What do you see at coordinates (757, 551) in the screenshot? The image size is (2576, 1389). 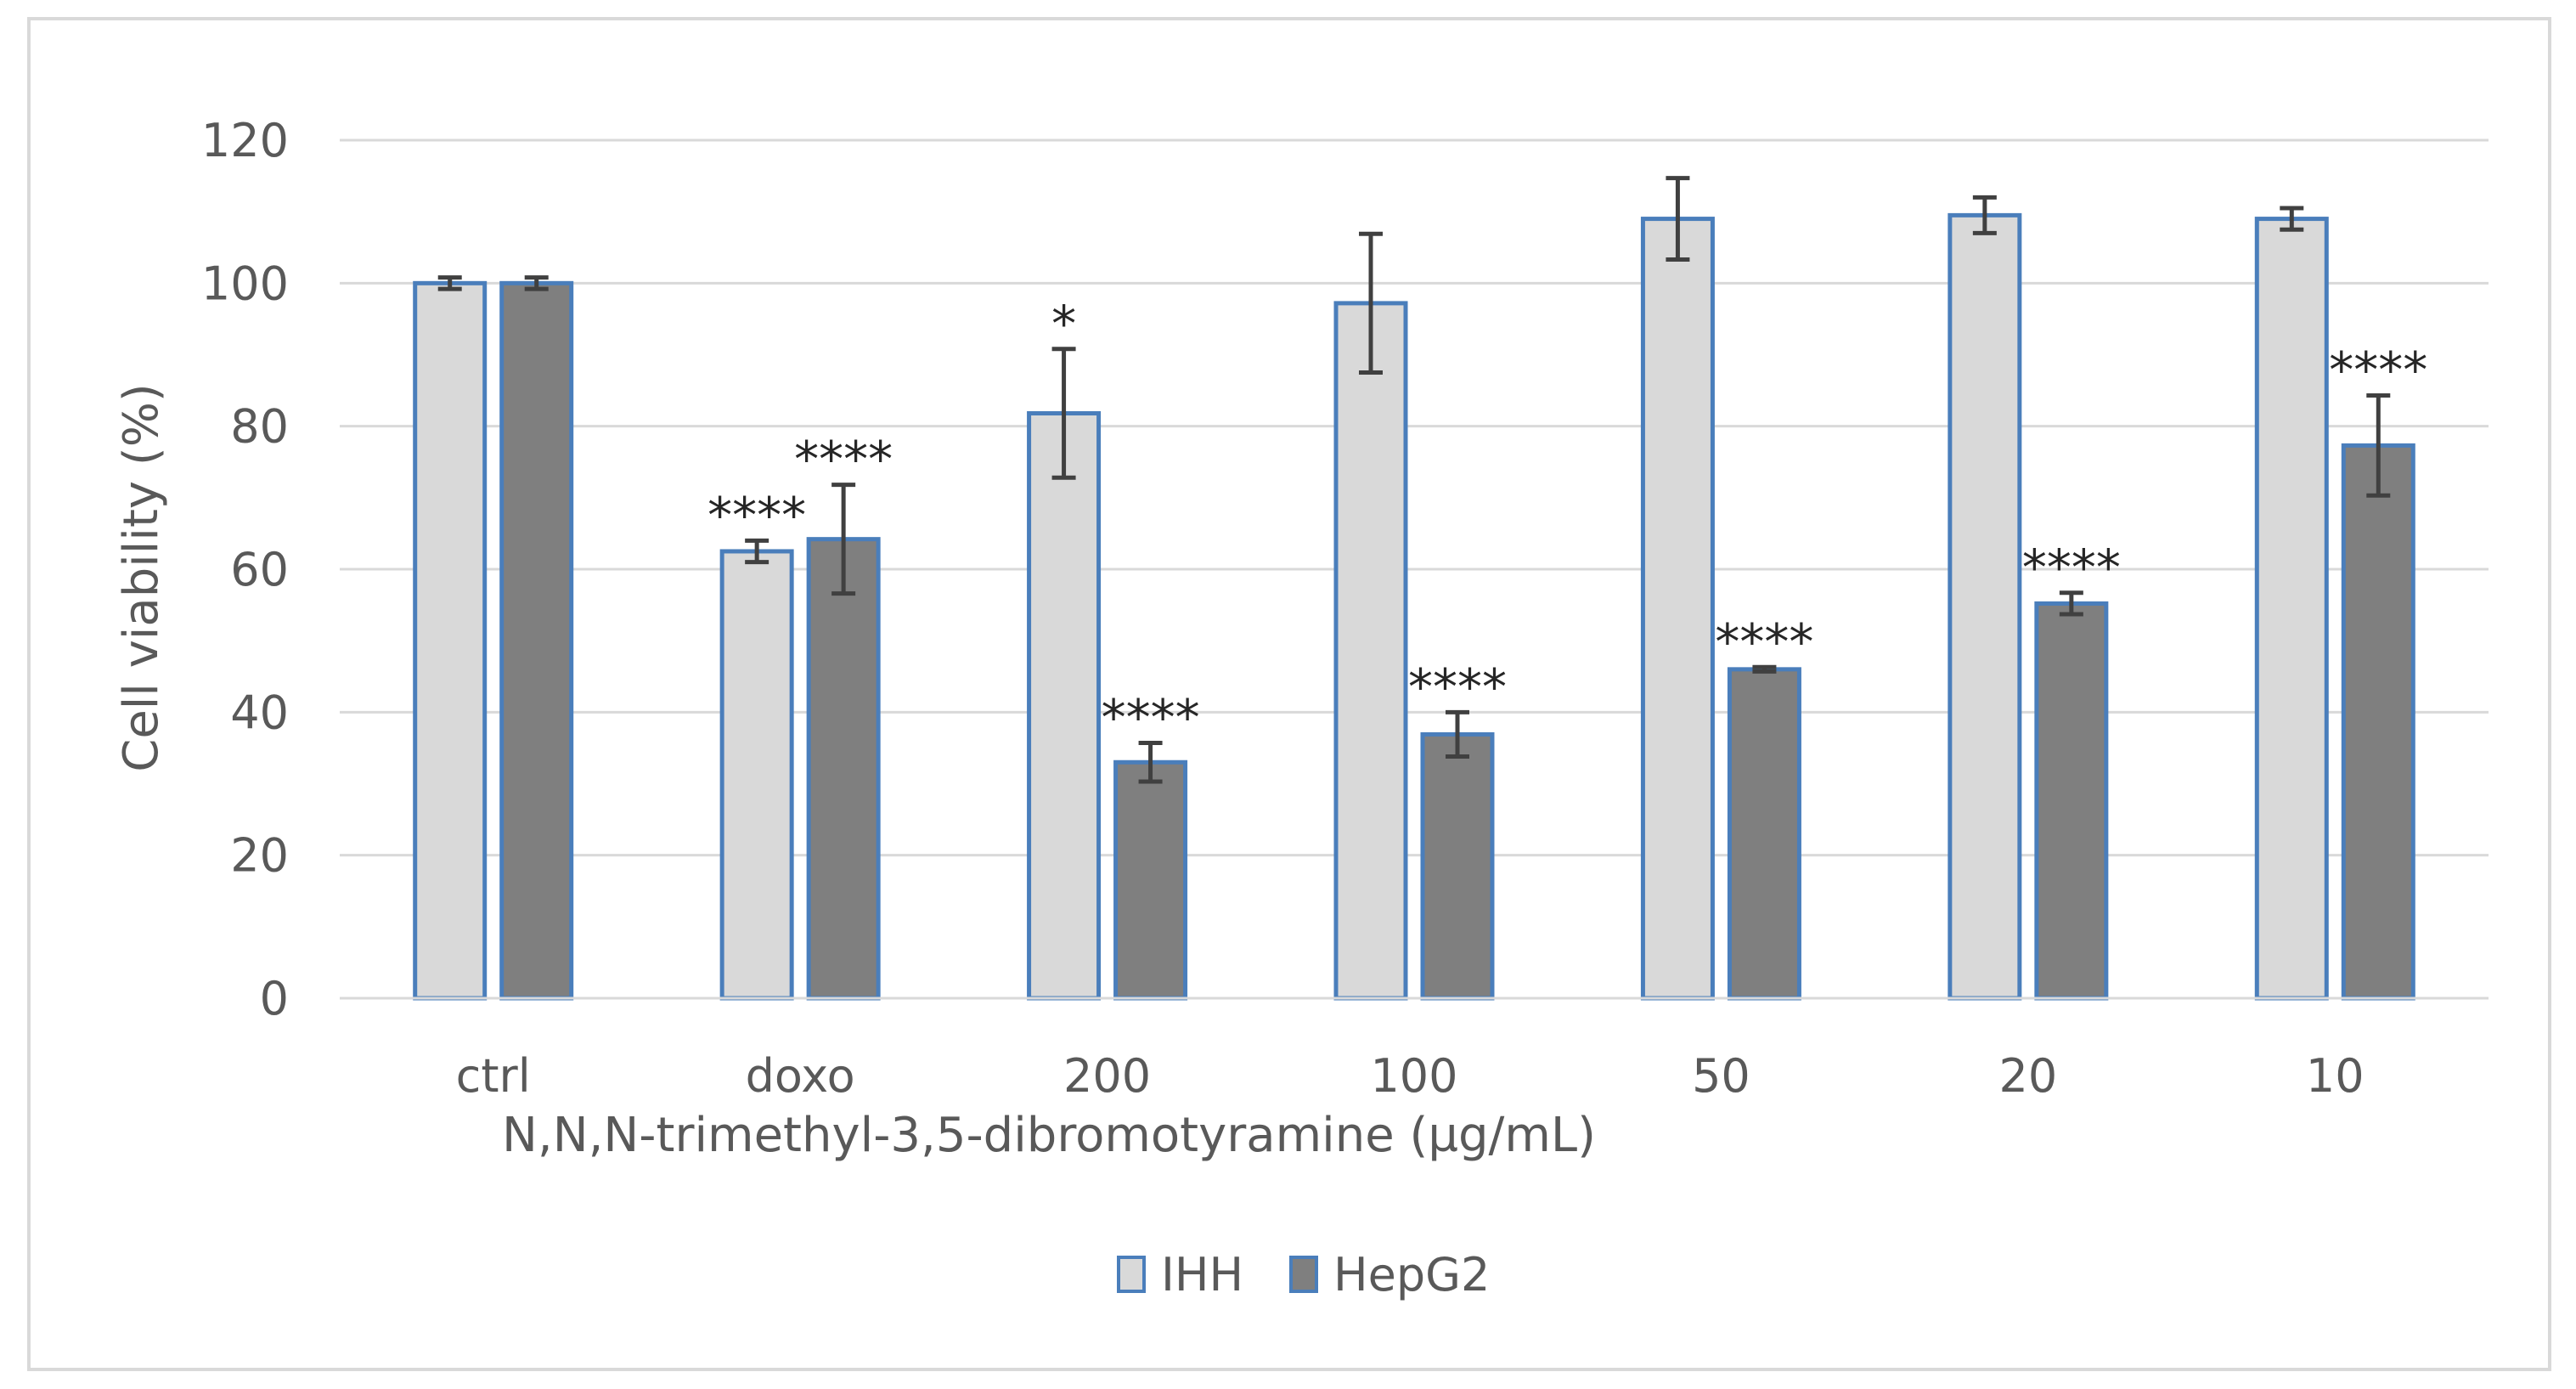 I see `error-bar-ihh-doxo` at bounding box center [757, 551].